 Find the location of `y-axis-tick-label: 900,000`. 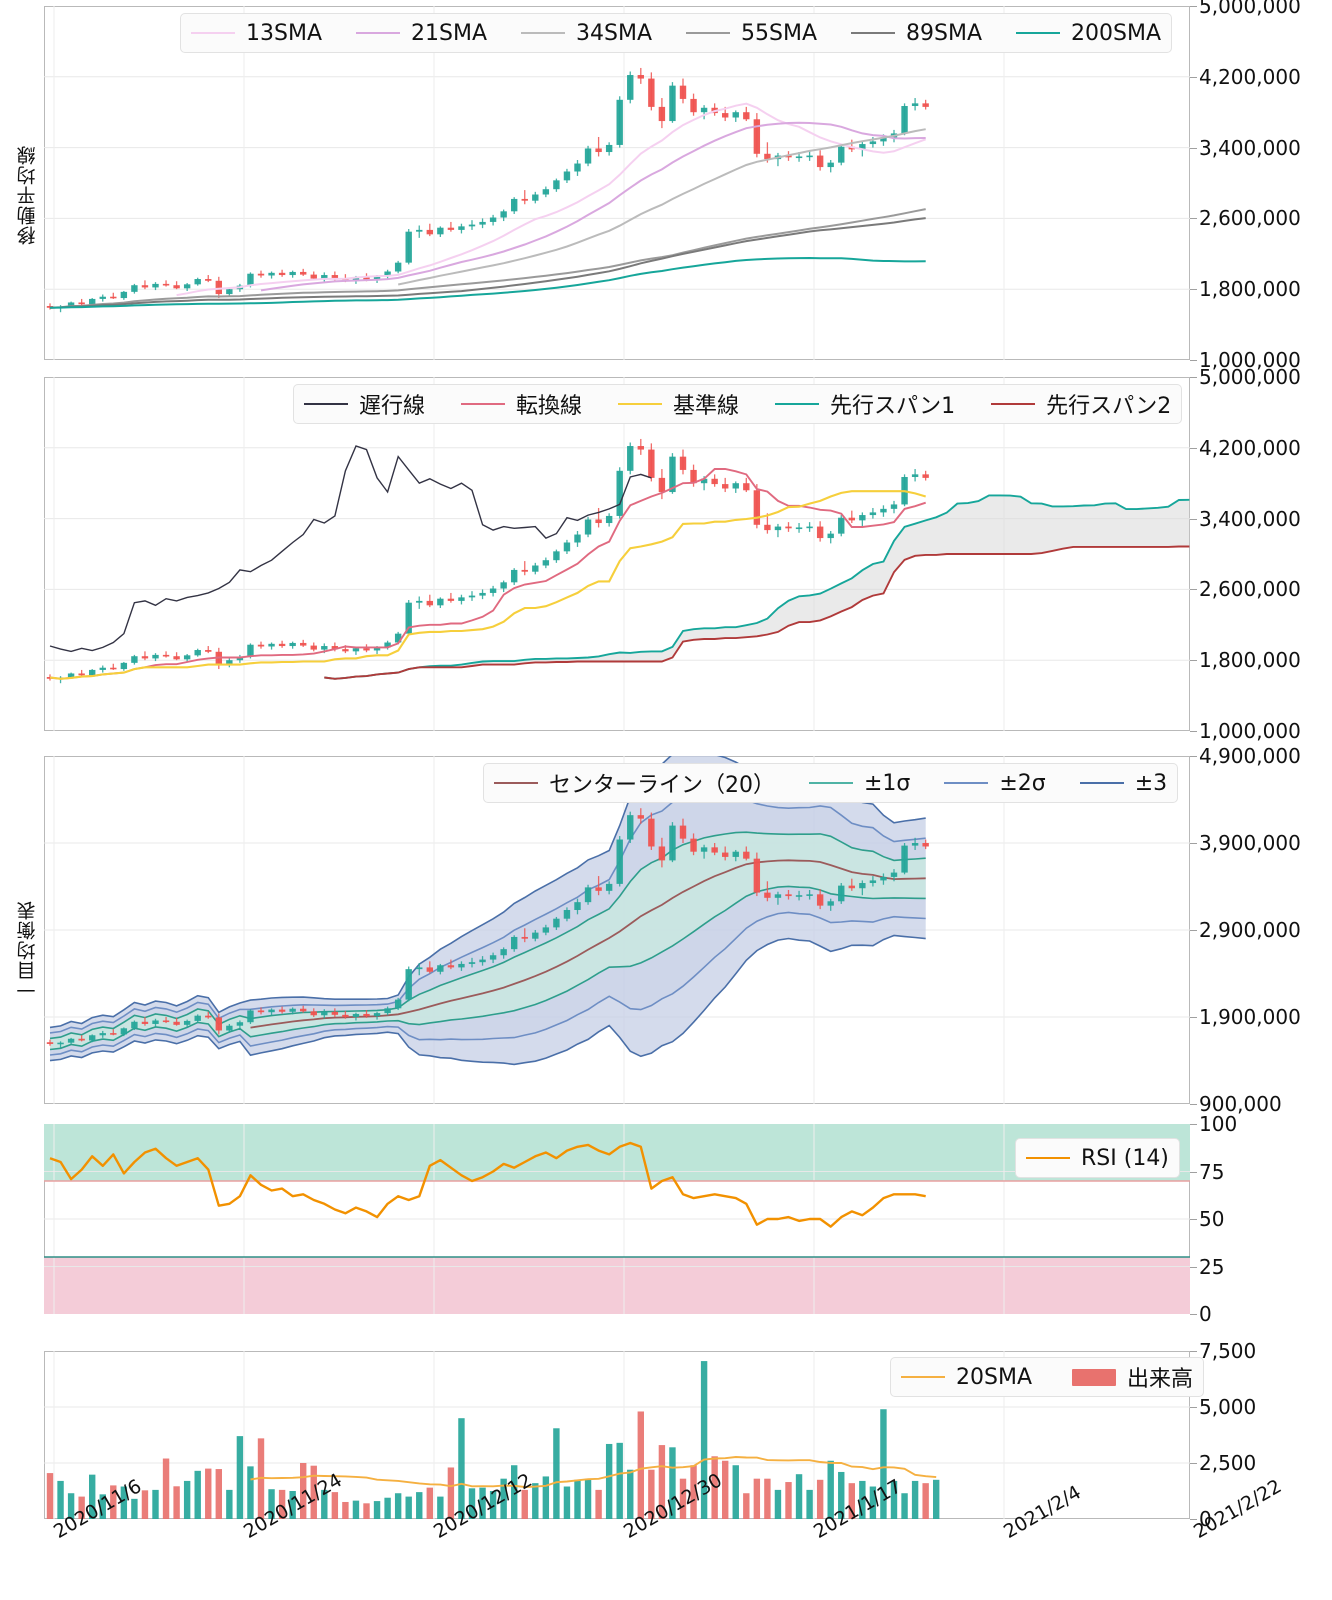

y-axis-tick-label: 900,000 is located at coordinates (1240, 1104).